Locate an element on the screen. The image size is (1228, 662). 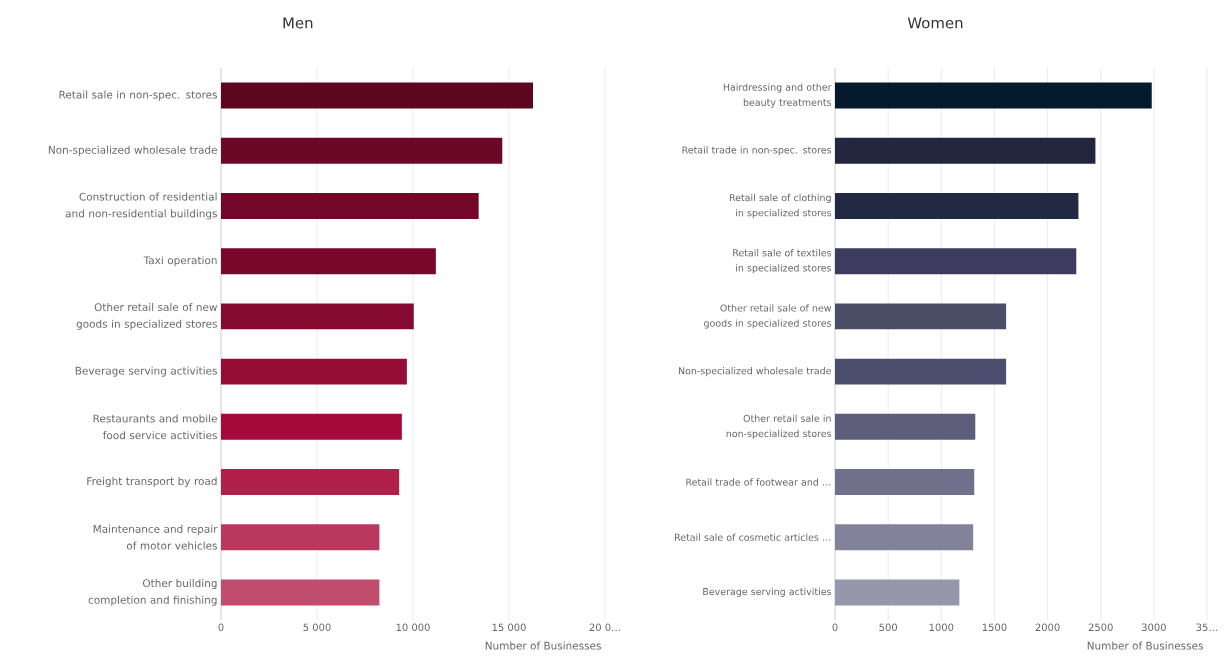
y-tick-label: Taxi operation is located at coordinates (180, 261).